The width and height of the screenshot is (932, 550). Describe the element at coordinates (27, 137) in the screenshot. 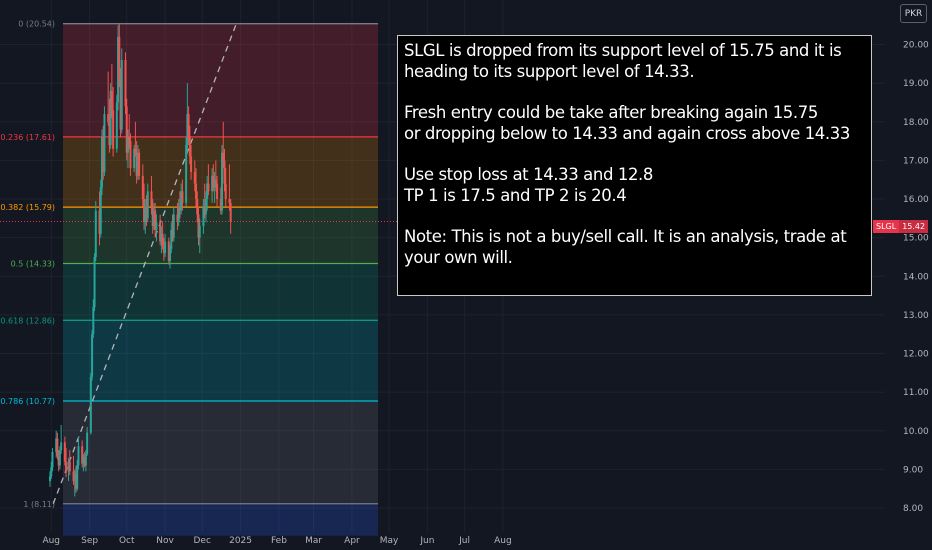

I see `fib-level-label: 0.236 (17.61)` at that location.